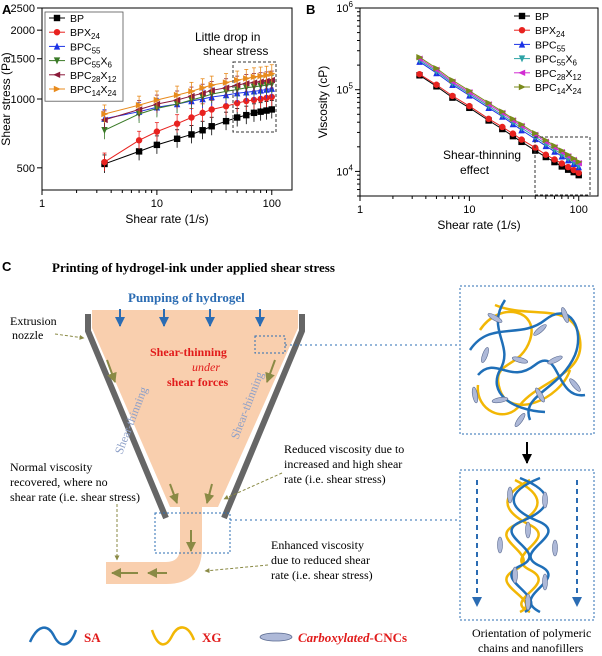 The height and width of the screenshot is (656, 602). I want to click on normal-line-1: Normal viscosity, so click(51, 467).